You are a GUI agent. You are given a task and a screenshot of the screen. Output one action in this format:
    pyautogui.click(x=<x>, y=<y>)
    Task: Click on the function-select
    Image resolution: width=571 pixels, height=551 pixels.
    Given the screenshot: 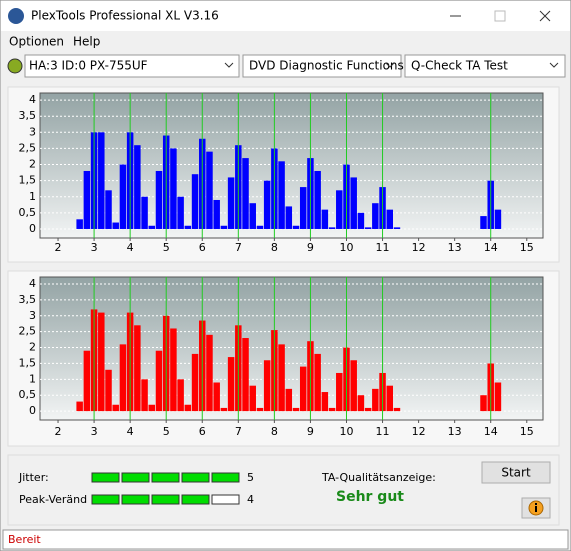 What is the action you would take?
    pyautogui.click(x=322, y=66)
    